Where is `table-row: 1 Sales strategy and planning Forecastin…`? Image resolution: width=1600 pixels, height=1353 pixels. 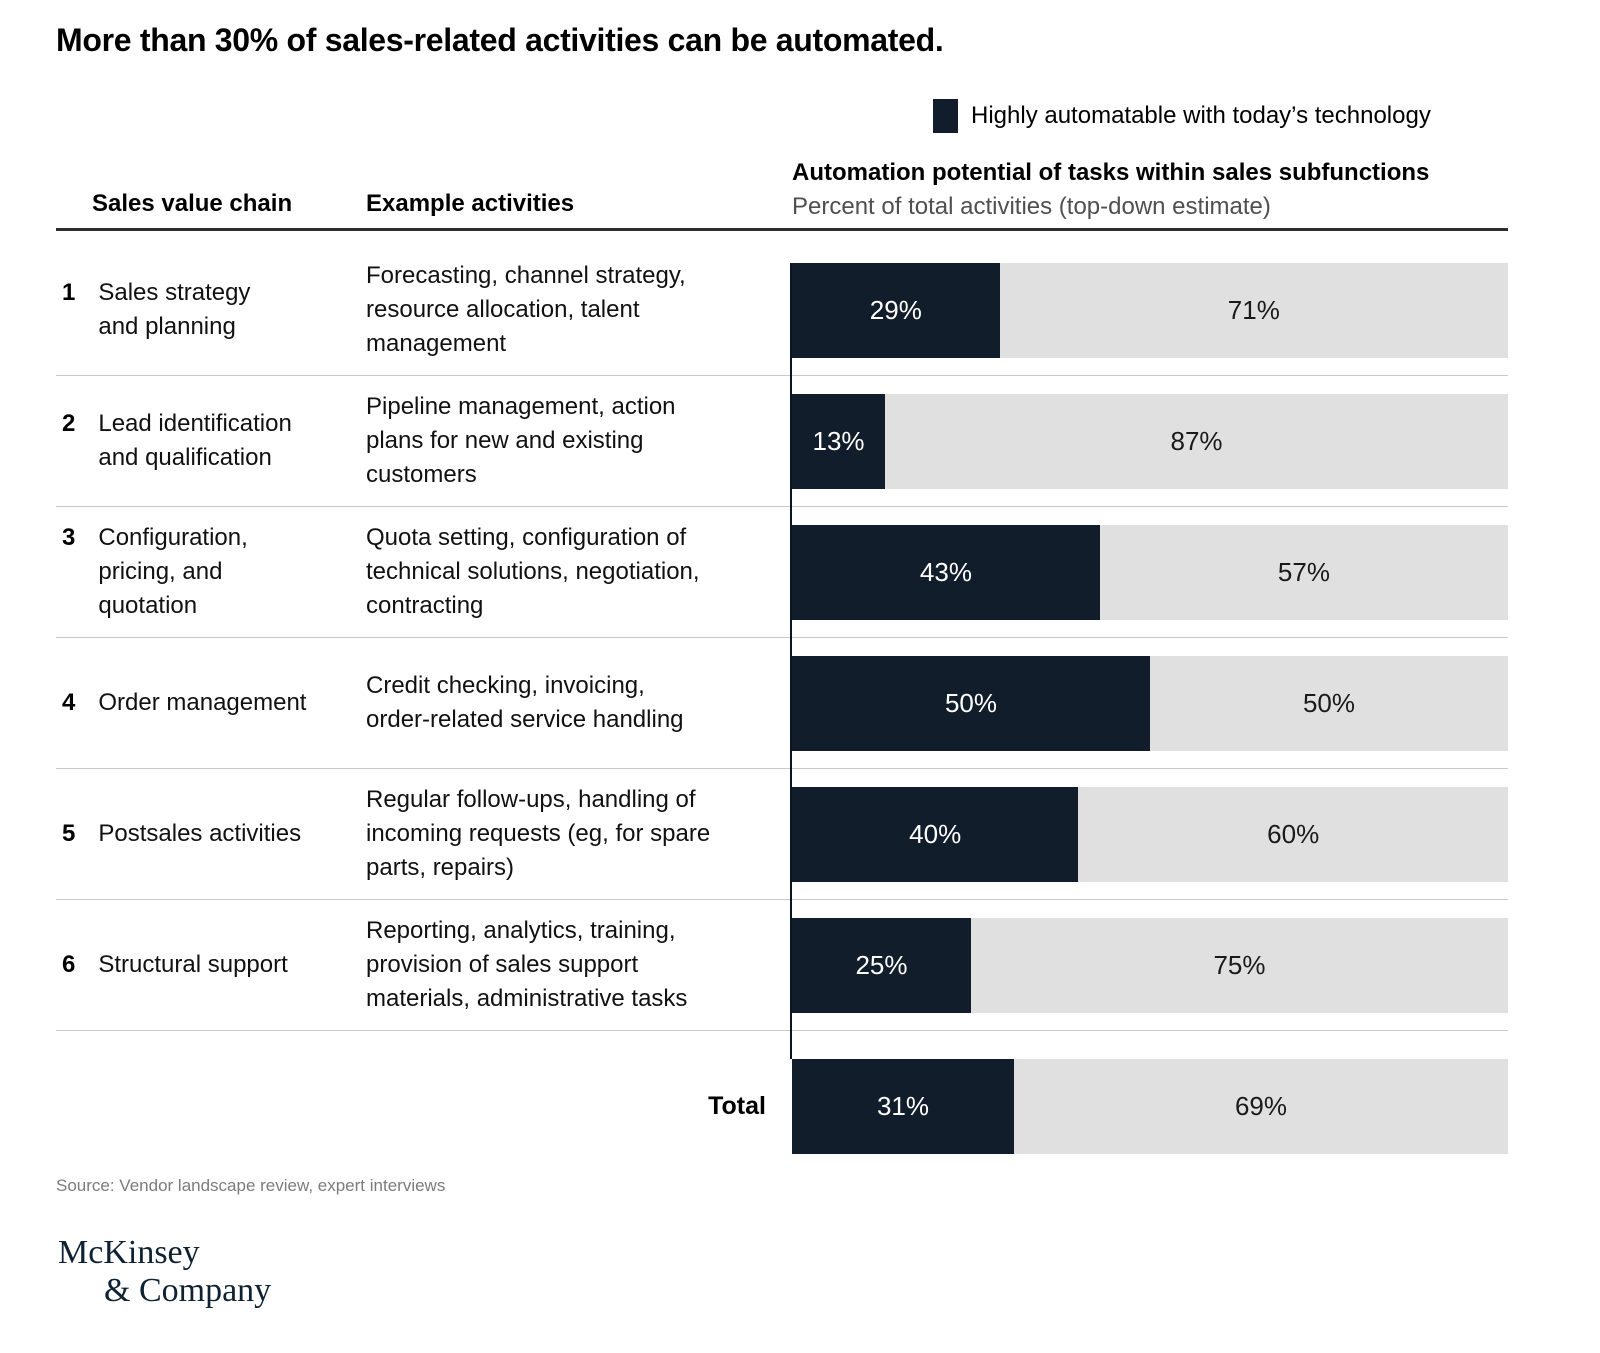 table-row: 1 Sales strategy and planning Forecastin… is located at coordinates (782, 310).